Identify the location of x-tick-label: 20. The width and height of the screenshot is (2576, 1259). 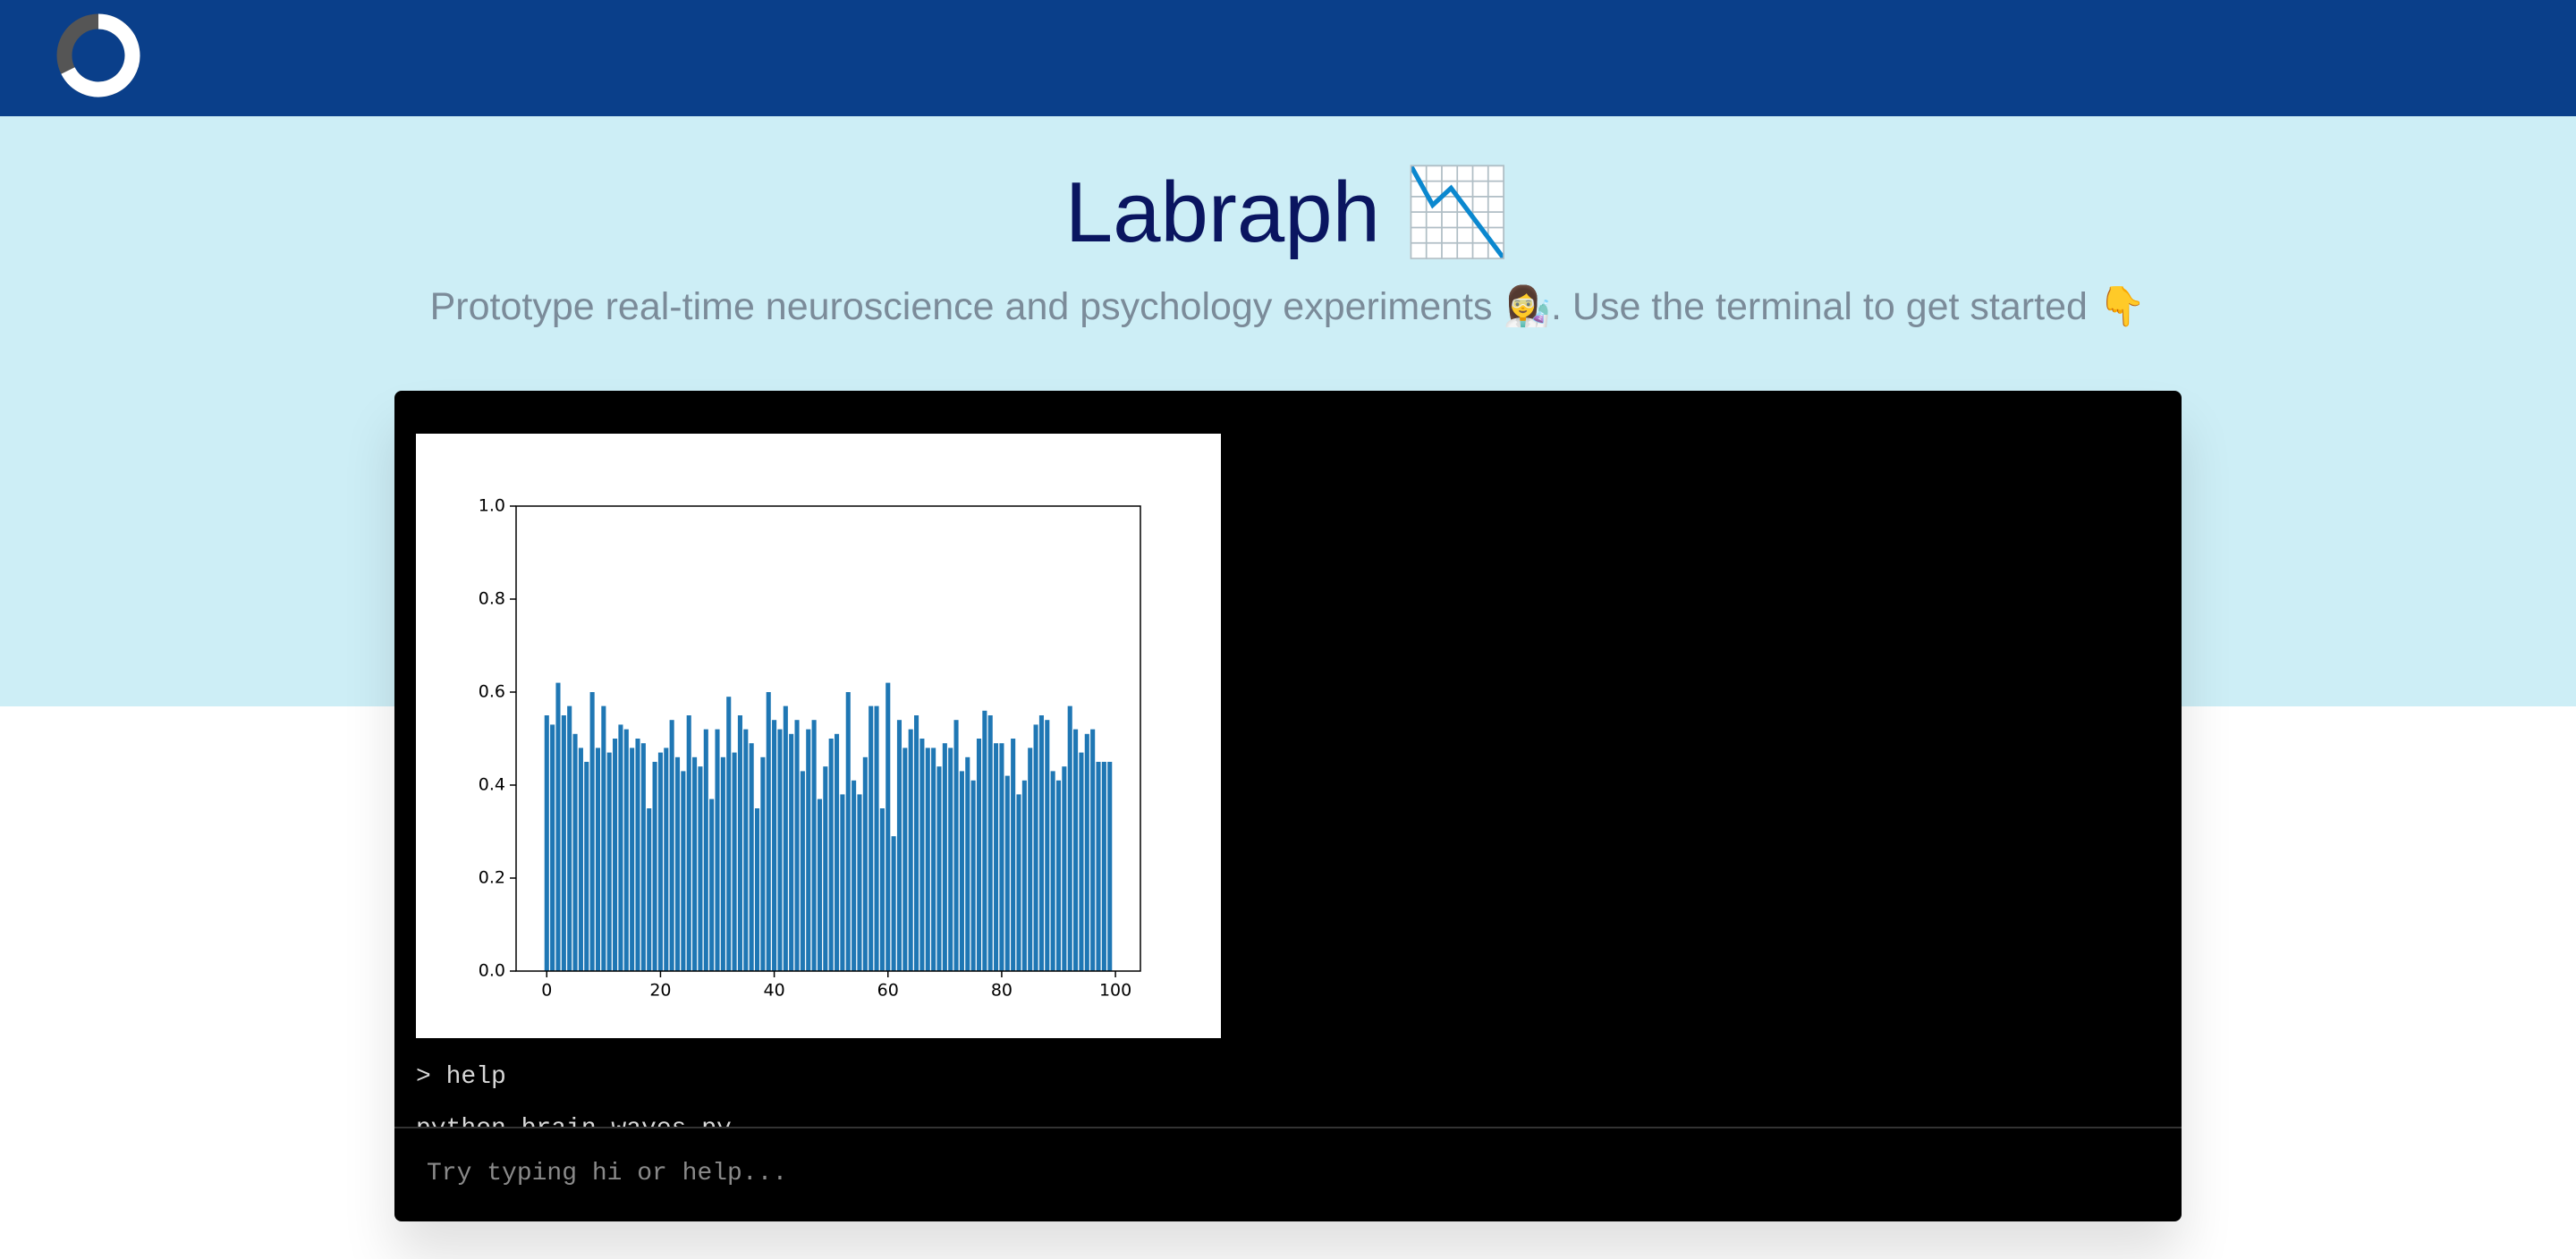
(660, 991).